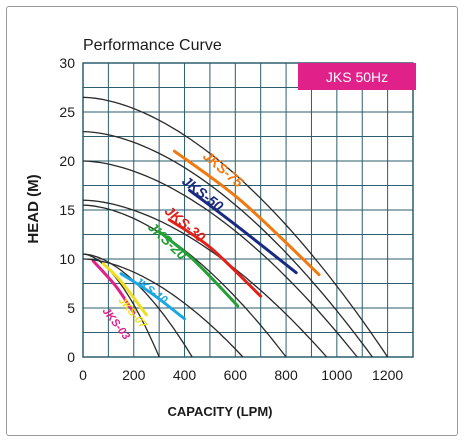 This screenshot has height=442, width=464. I want to click on x-tick-label: 200, so click(134, 375).